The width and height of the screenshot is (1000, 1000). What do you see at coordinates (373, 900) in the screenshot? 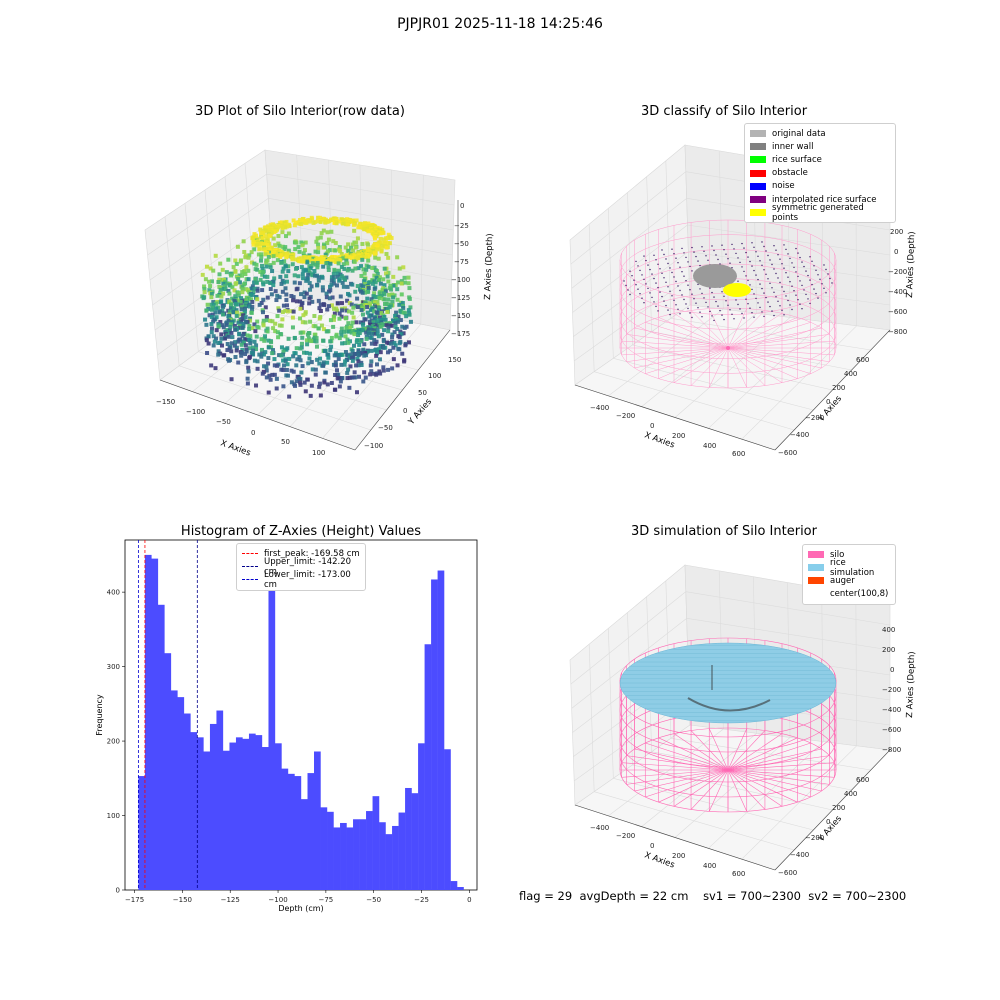
I see `x-tick-label: −50` at bounding box center [373, 900].